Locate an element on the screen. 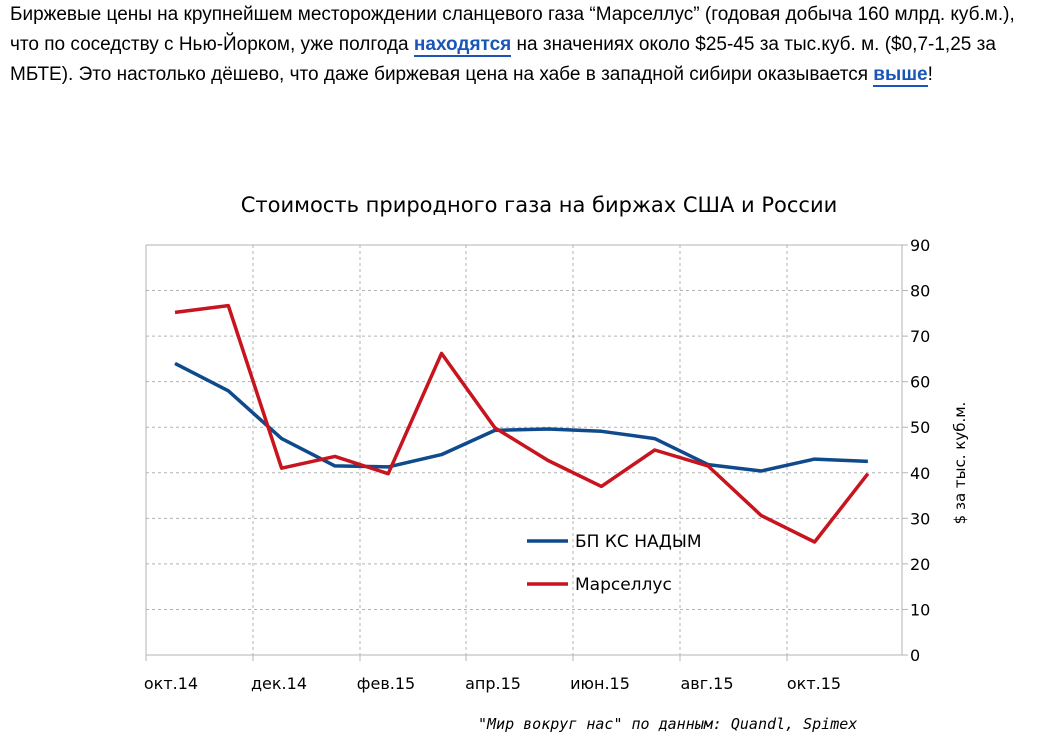 This screenshot has width=1049, height=740. article-text-3: ! is located at coordinates (930, 74).